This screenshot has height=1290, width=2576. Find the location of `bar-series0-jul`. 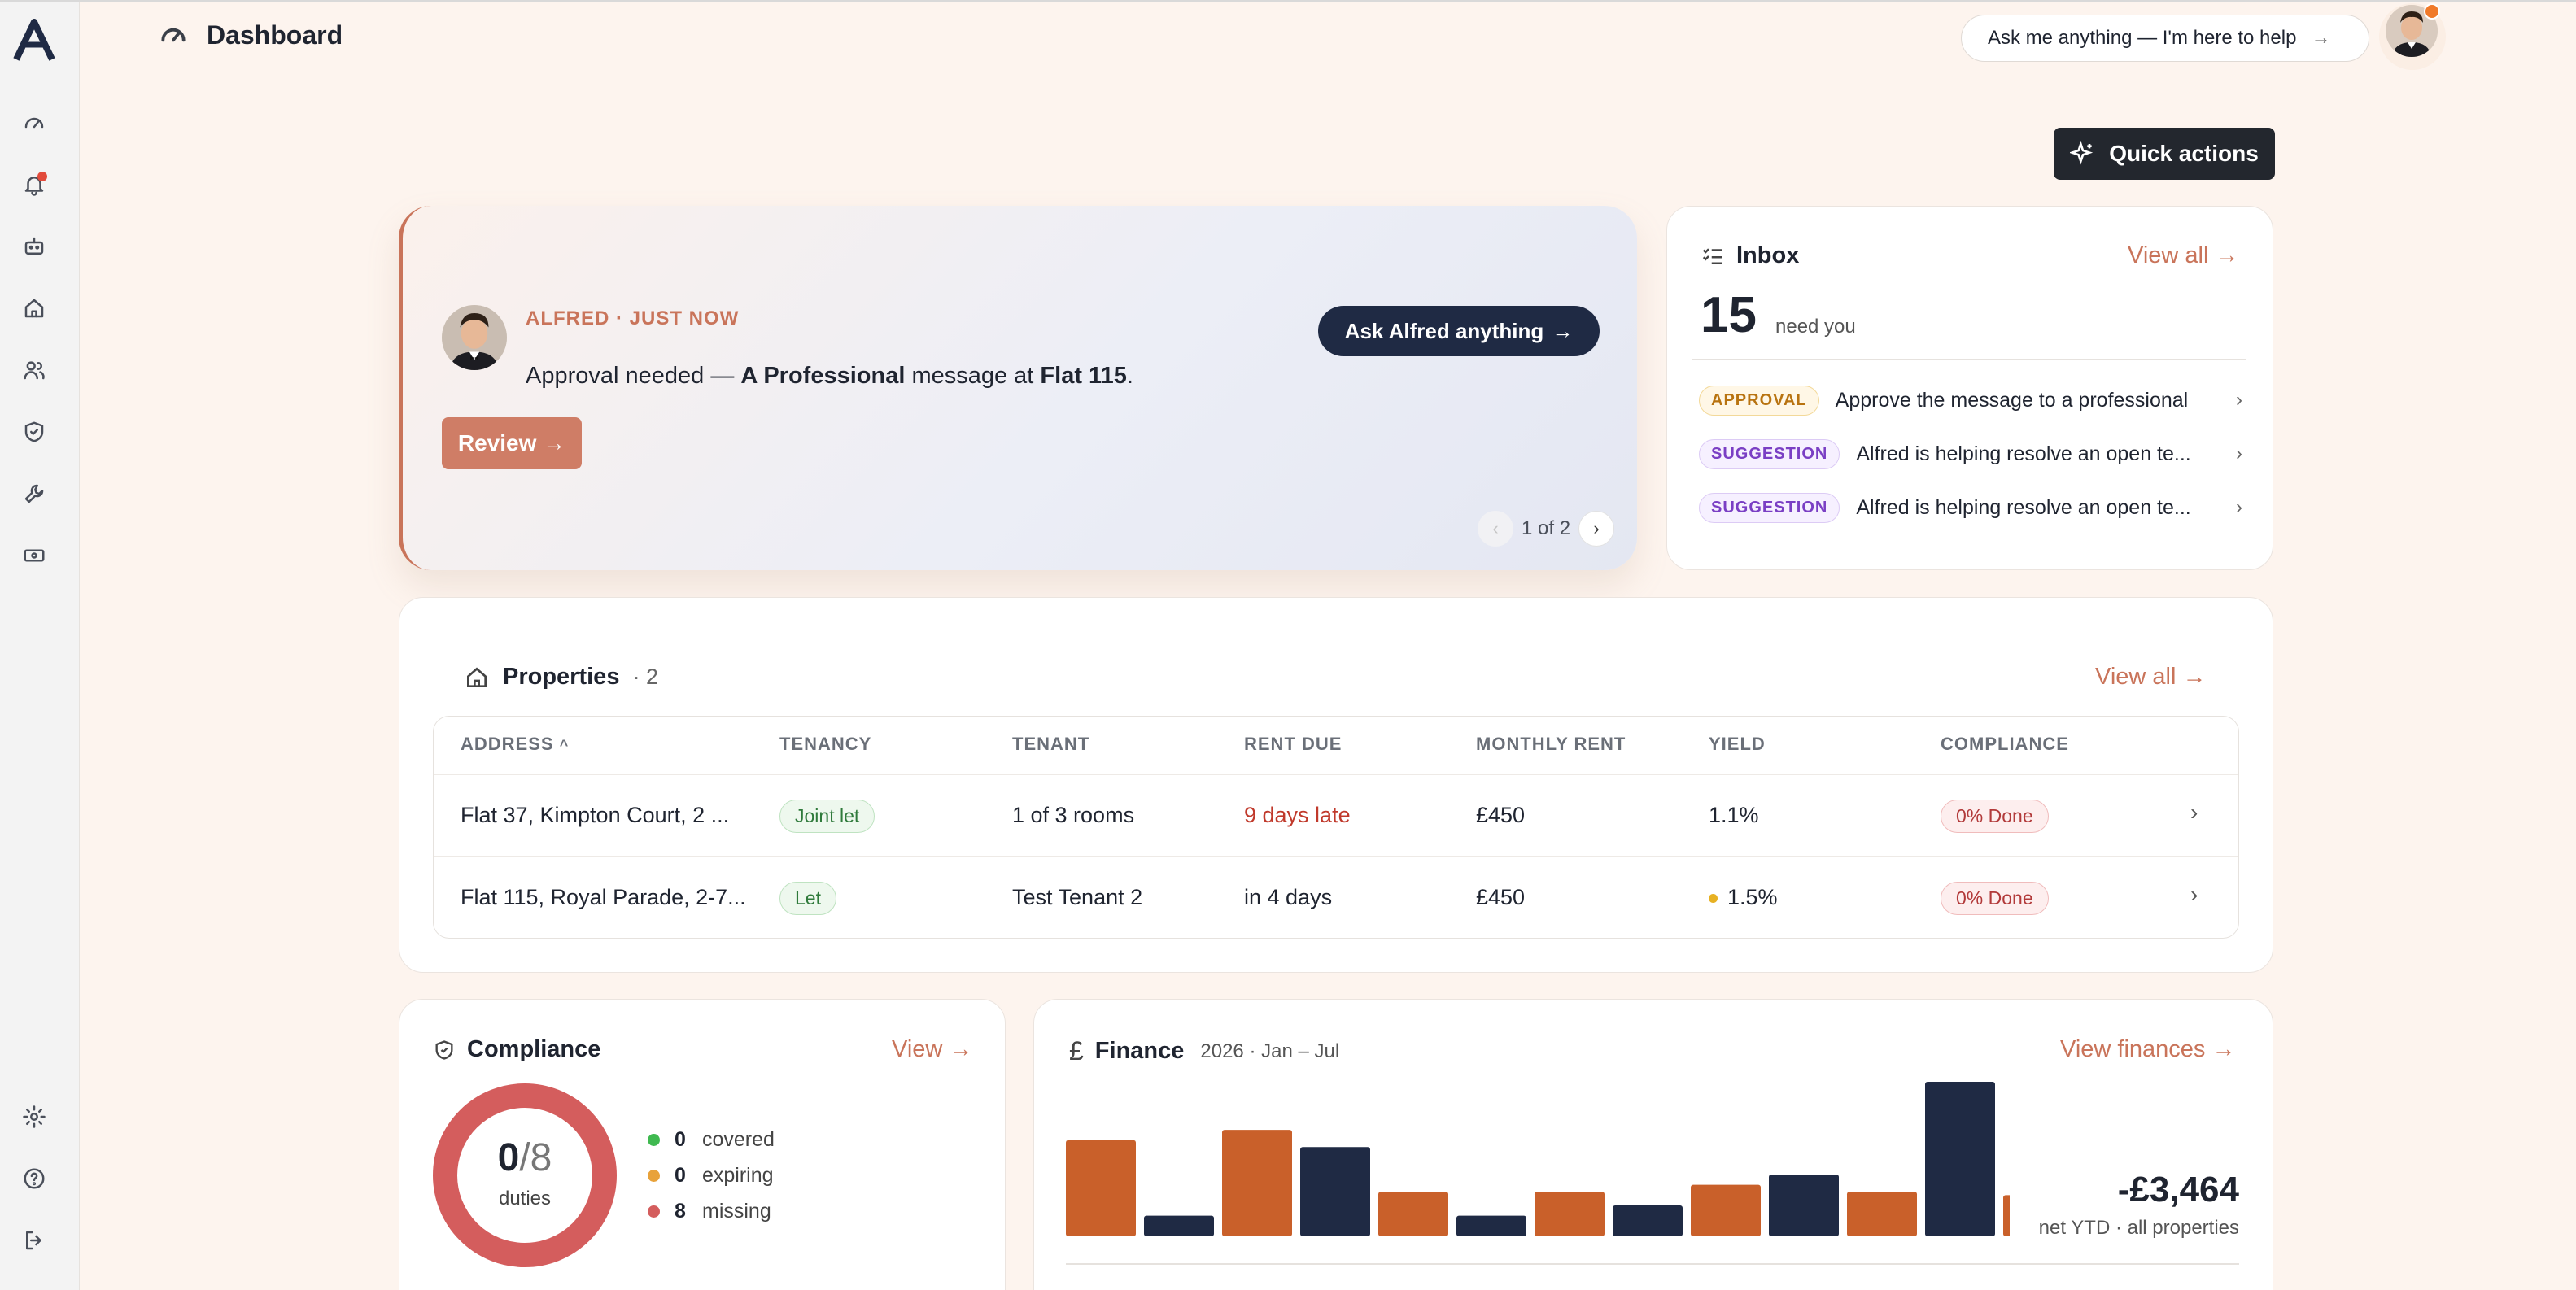

bar-series0-jul is located at coordinates (2006, 1215).